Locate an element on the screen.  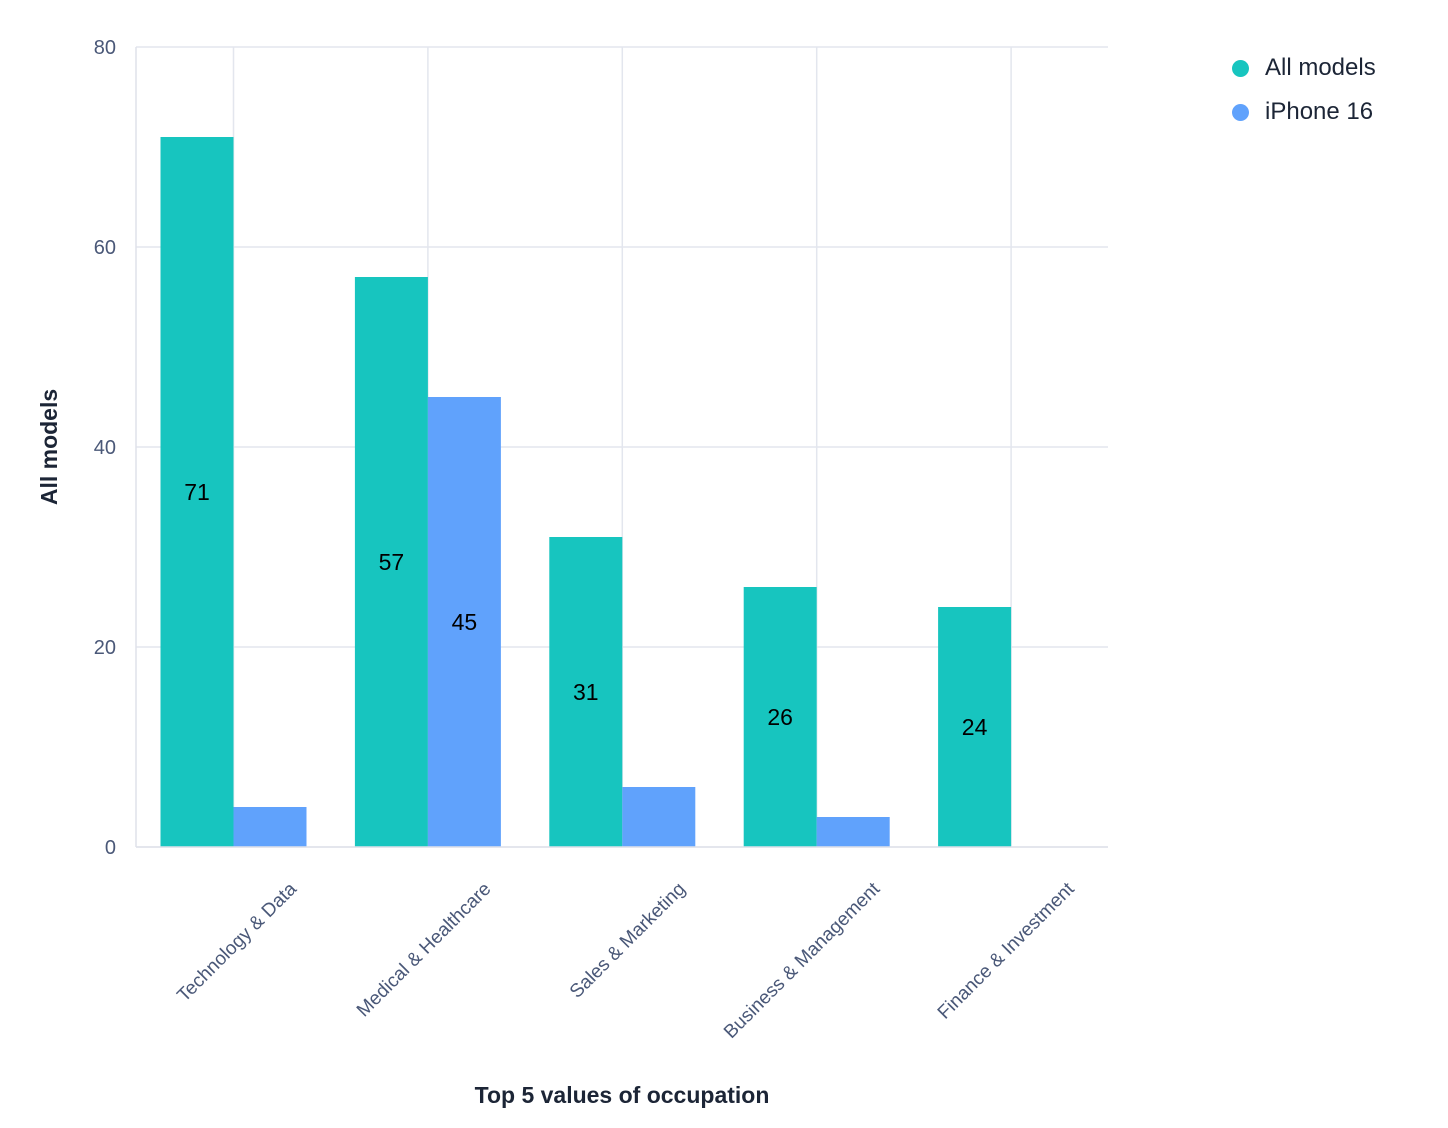
x-tick-label: Technology & Data is located at coordinates (237, 942).